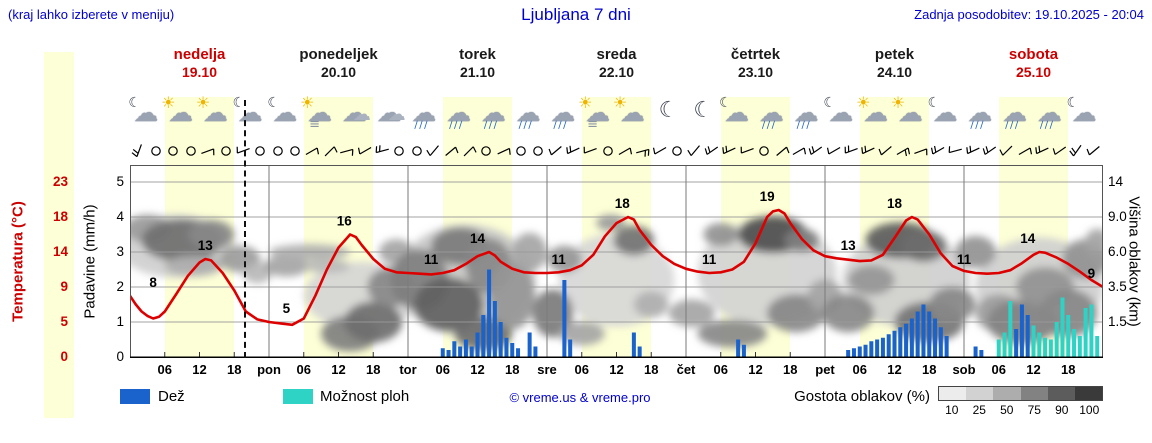 This screenshot has height=443, width=1152. I want to click on svg-text: 16, so click(345, 221).